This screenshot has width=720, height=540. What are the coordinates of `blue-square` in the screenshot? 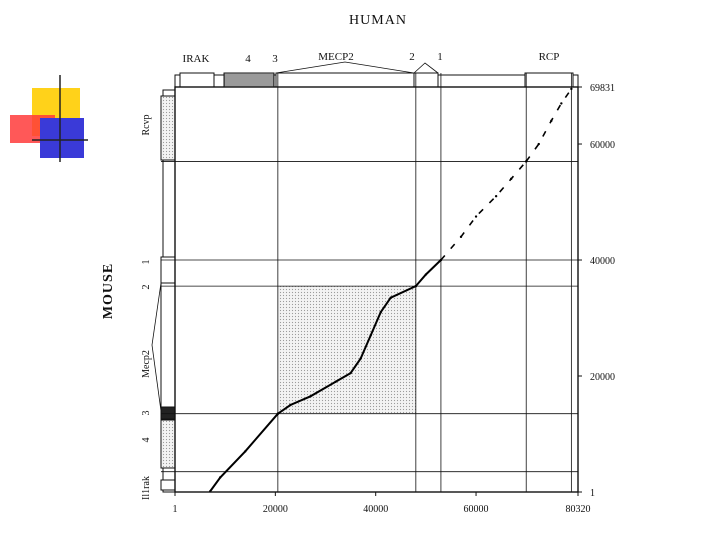 It's located at (62, 138).